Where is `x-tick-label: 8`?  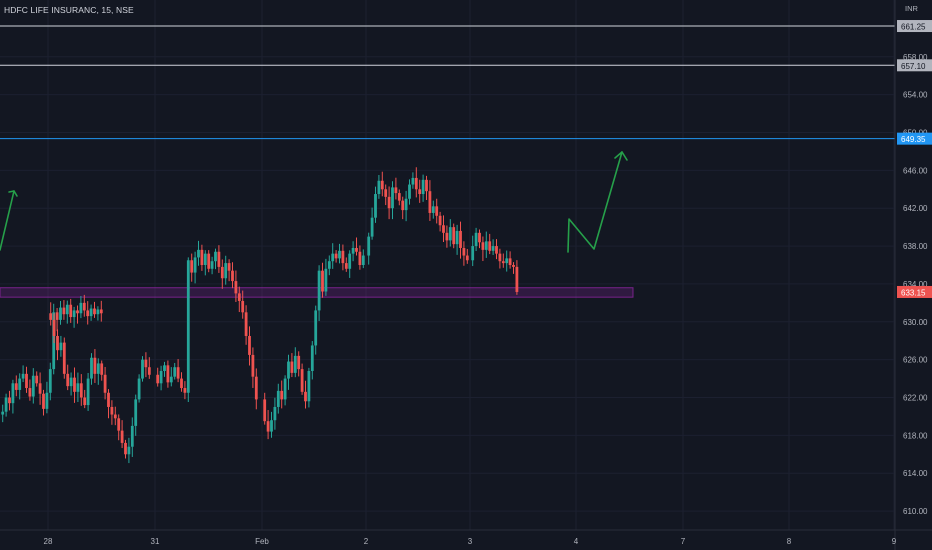
x-tick-label: 8 is located at coordinates (789, 541).